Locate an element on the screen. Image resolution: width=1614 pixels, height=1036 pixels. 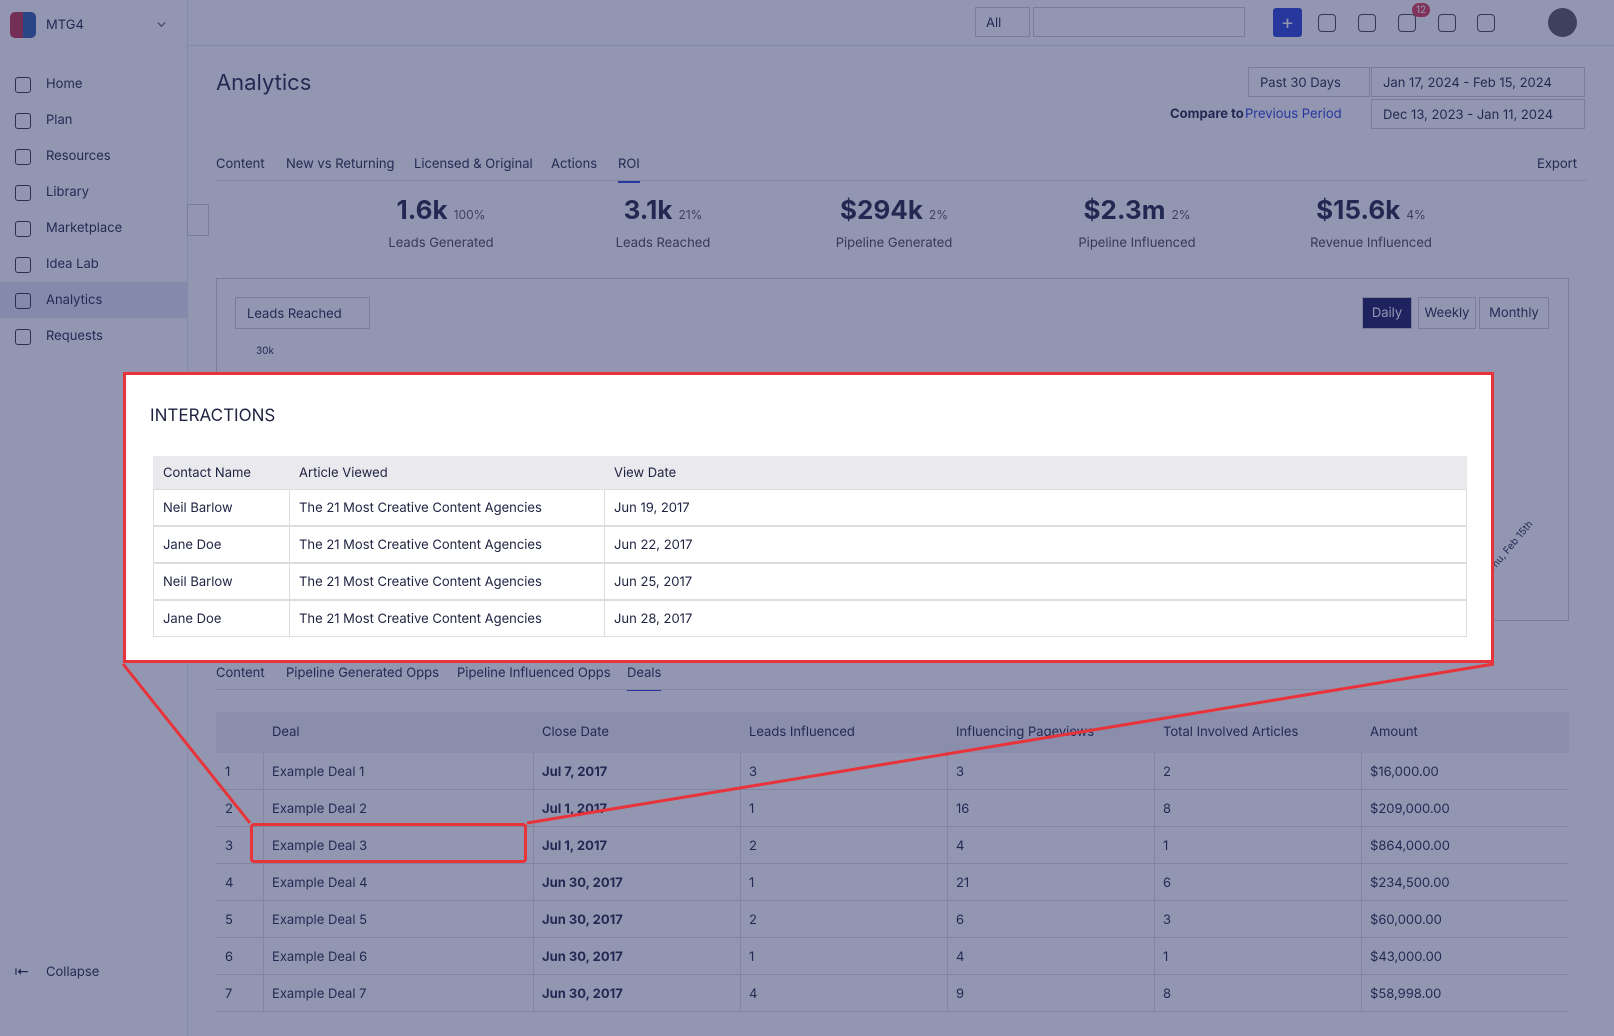
modal-title: INTERACTIONS is located at coordinates (213, 416).